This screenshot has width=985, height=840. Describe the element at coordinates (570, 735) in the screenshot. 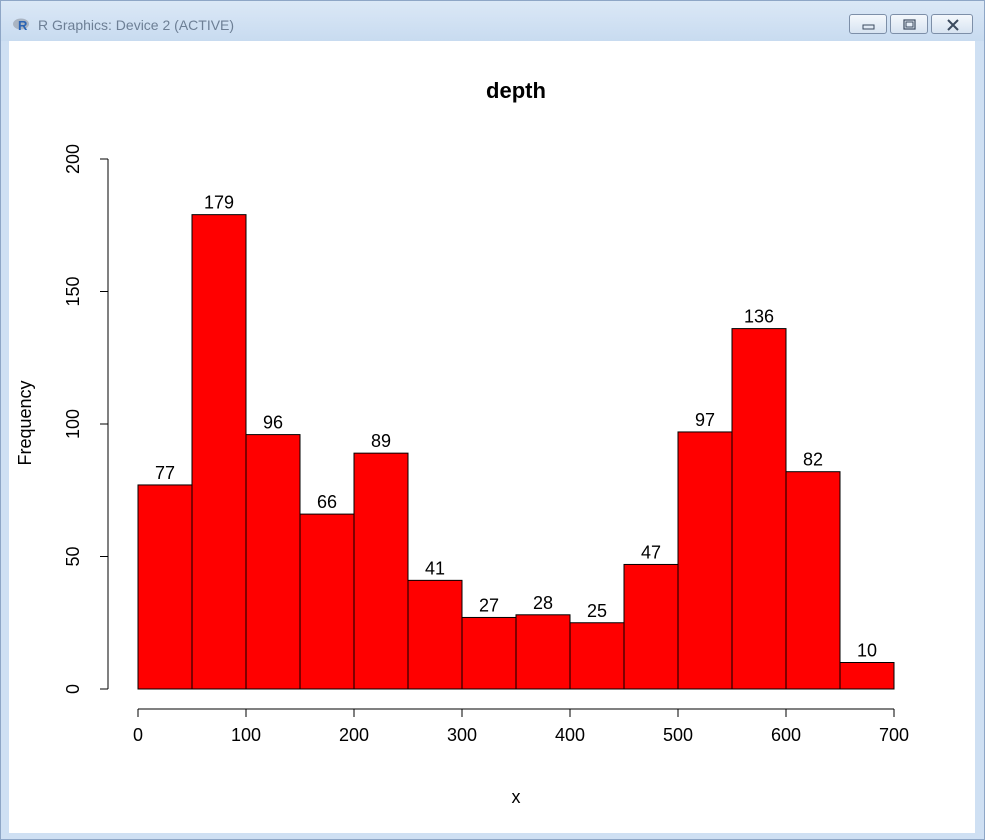

I see `x-tick-label: 400` at that location.